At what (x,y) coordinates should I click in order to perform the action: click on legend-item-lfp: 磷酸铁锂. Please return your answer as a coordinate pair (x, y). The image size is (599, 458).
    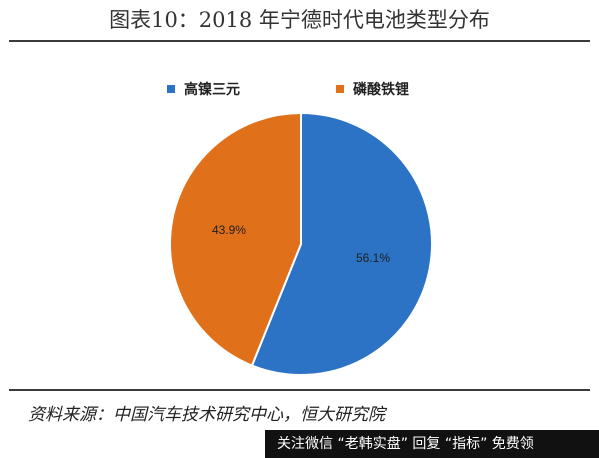
    Looking at the image, I should click on (372, 89).